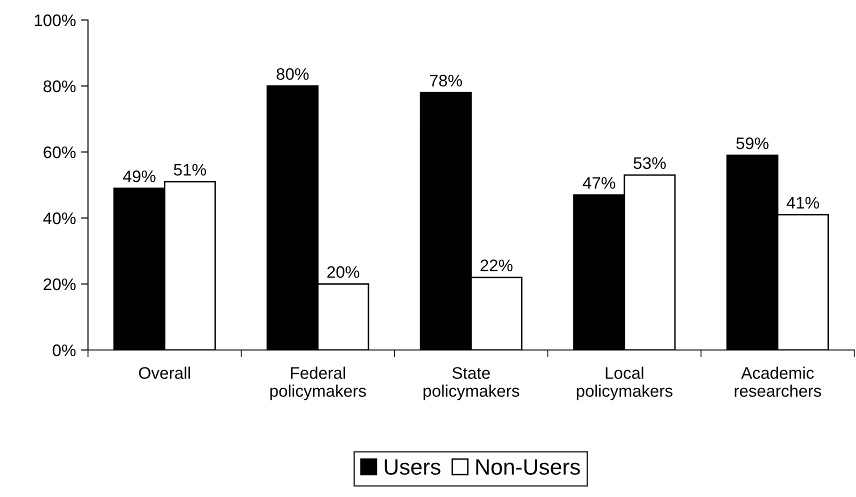 The height and width of the screenshot is (497, 856). What do you see at coordinates (292, 74) in the screenshot?
I see `data-label: 80%` at bounding box center [292, 74].